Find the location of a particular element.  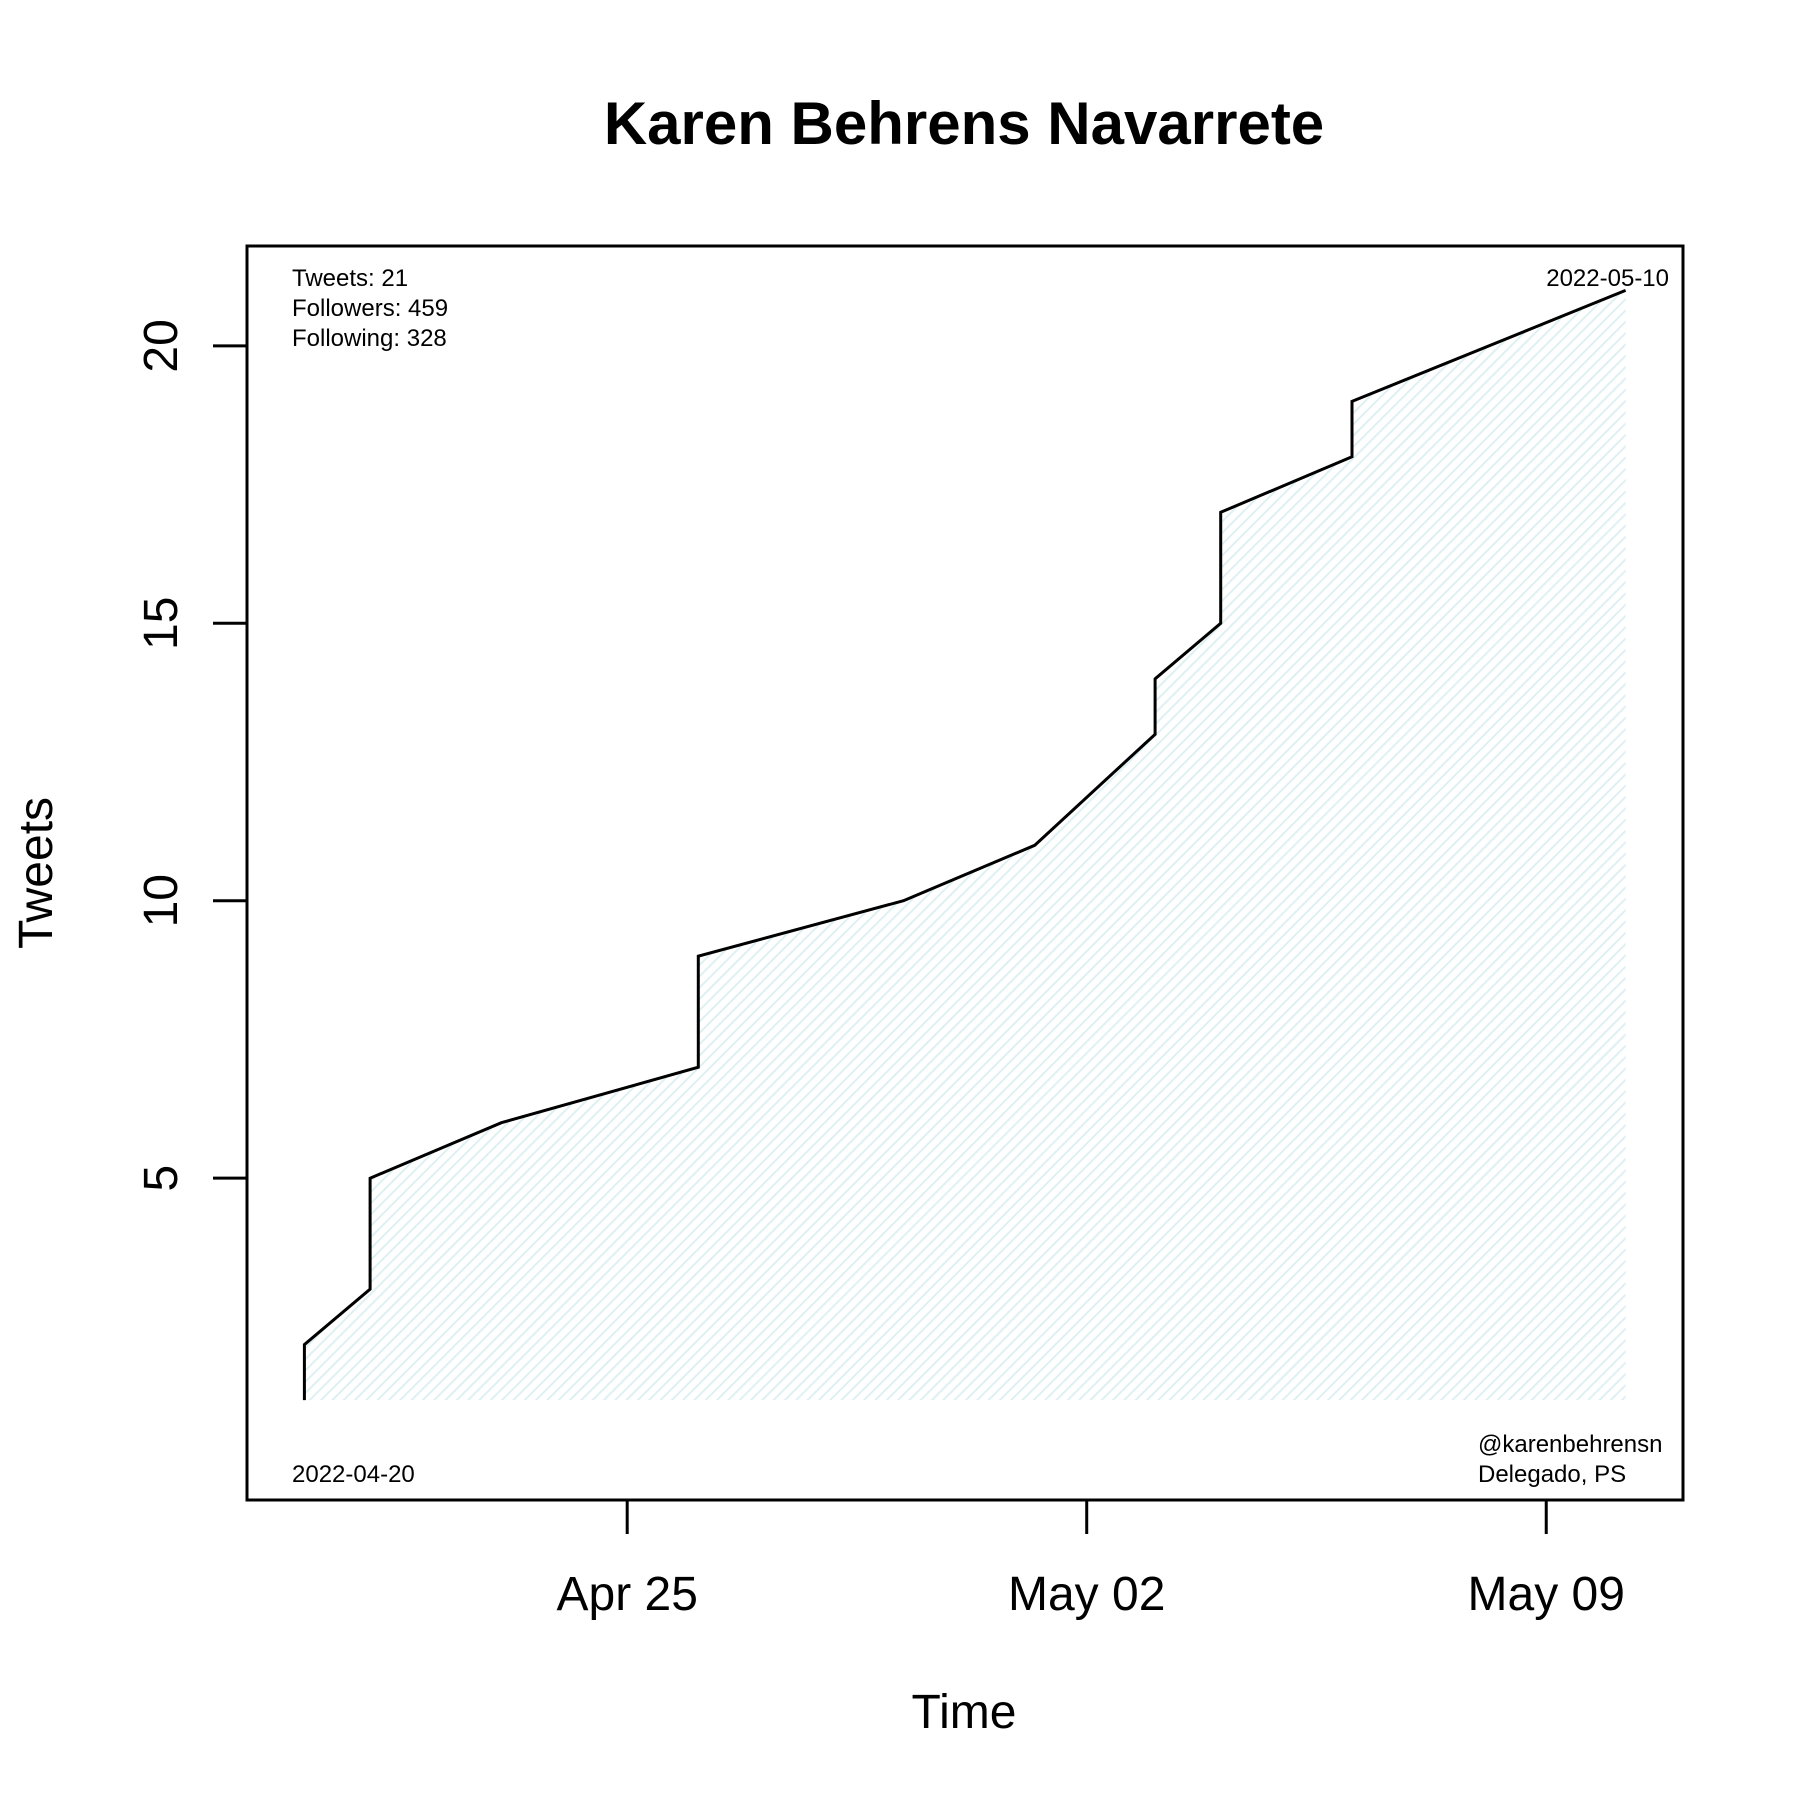

chart-title: Karen Behrens Navarrete is located at coordinates (964, 123).